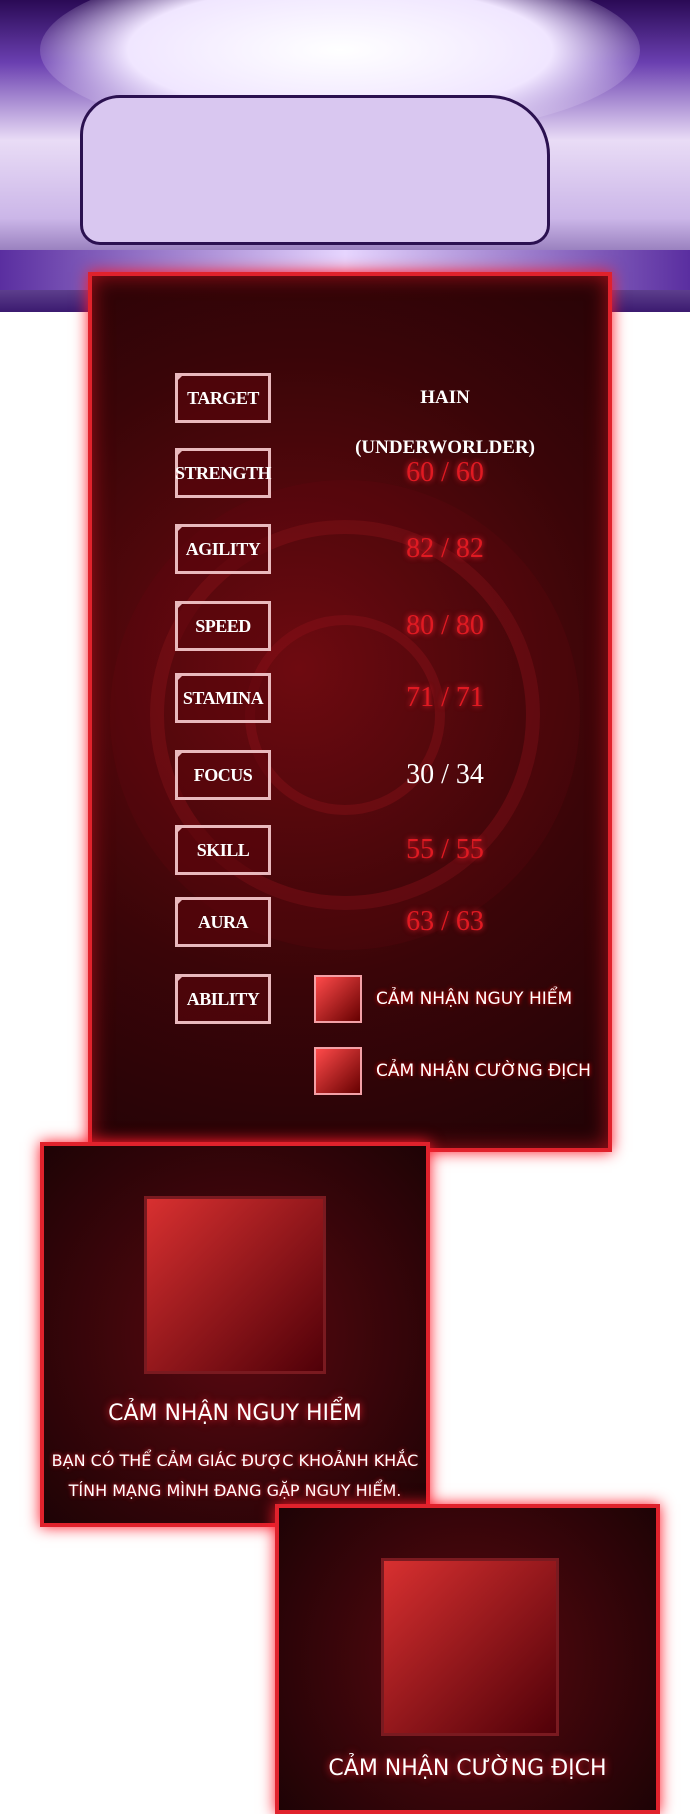 This screenshot has height=1814, width=690. Describe the element at coordinates (445, 422) in the screenshot. I see `value-target: HAIN (UNDERWORLDER)` at that location.